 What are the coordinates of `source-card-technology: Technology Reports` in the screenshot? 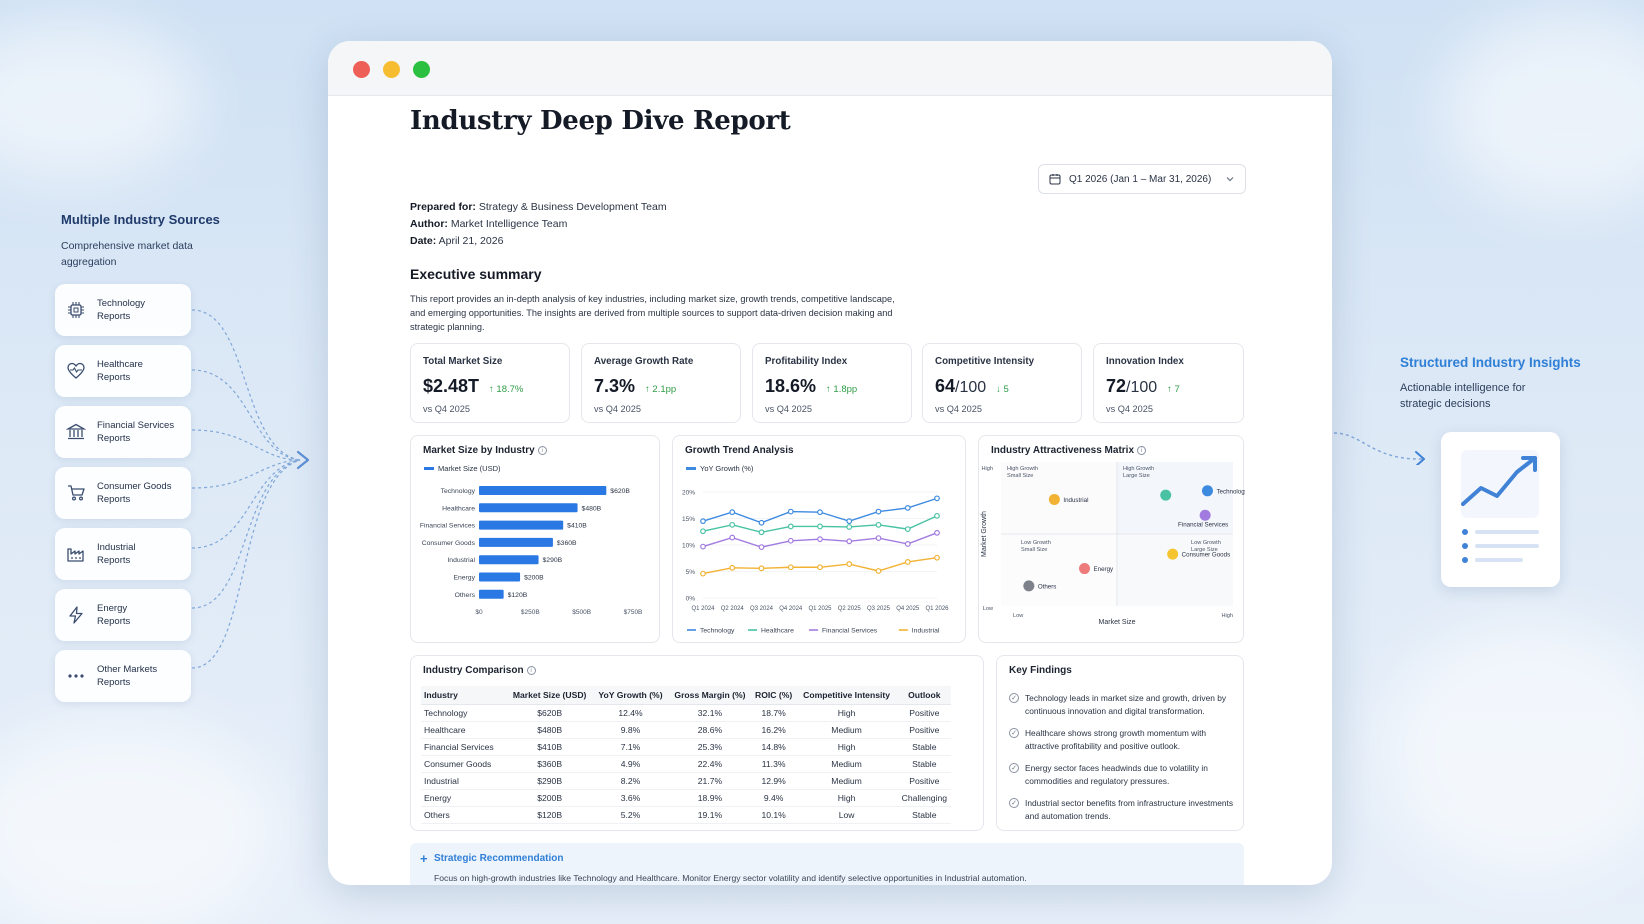 It's located at (123, 310).